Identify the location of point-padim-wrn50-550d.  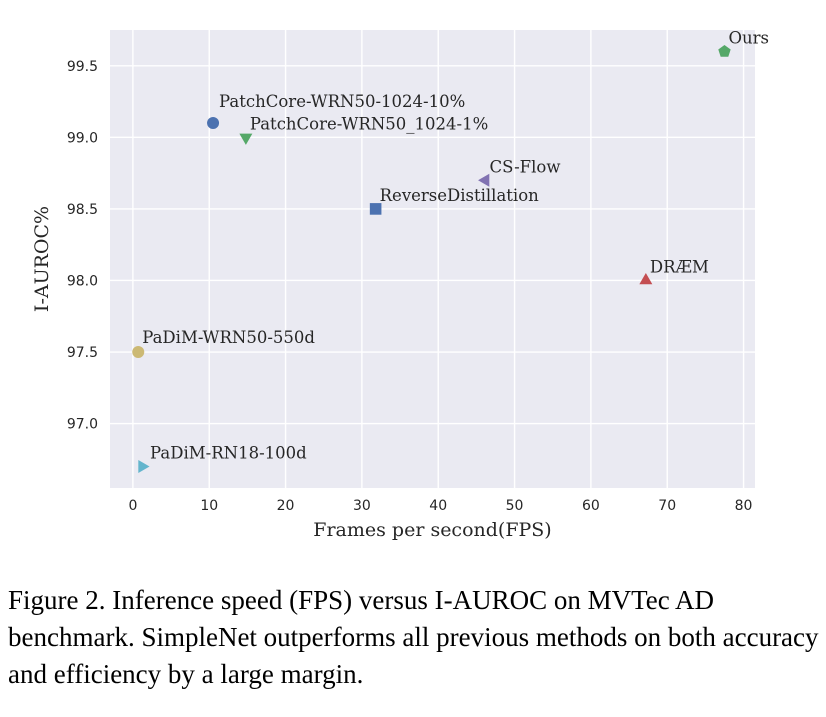
(138, 352).